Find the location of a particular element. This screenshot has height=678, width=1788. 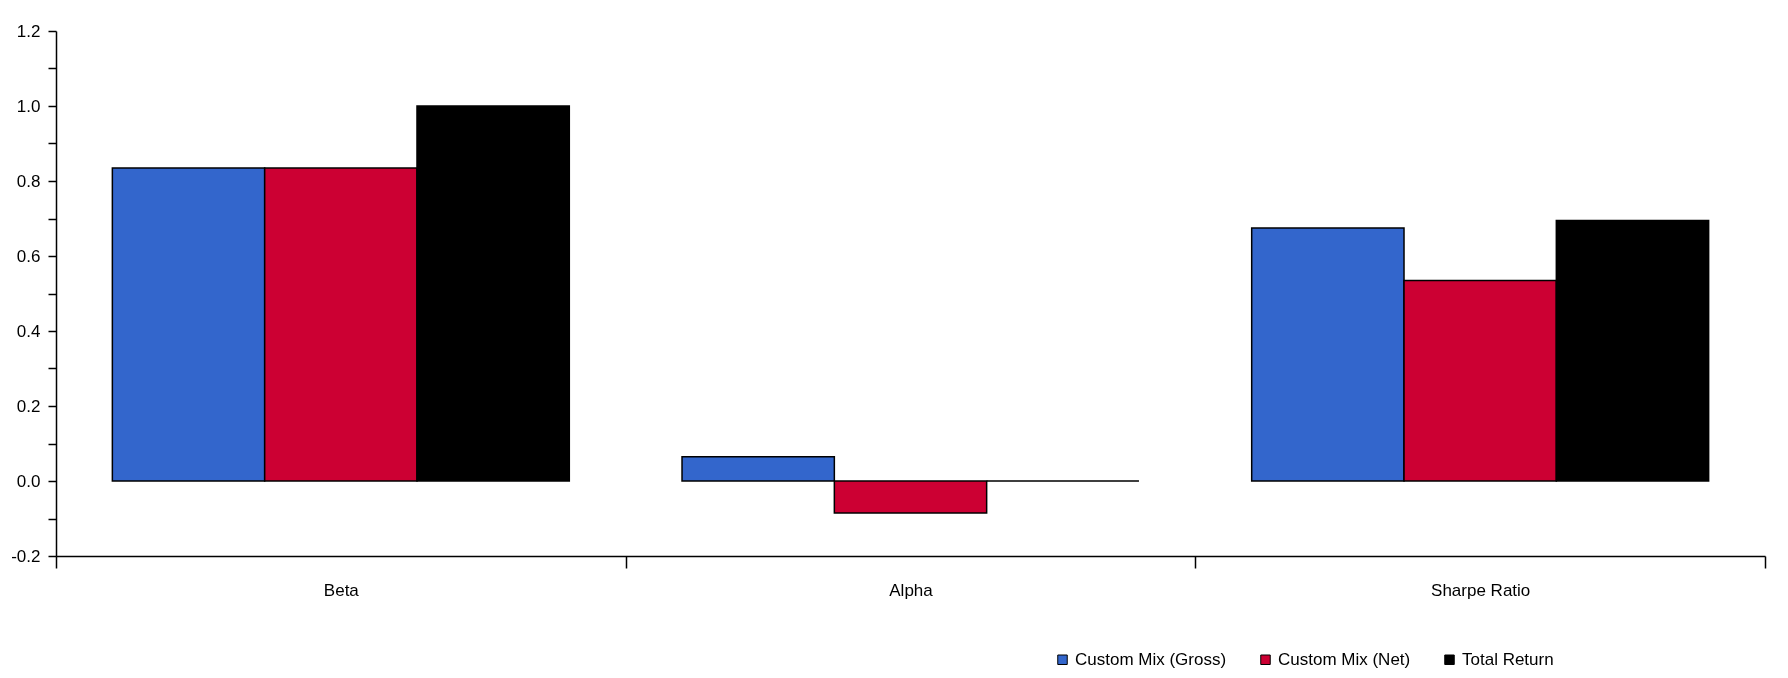

y-tick-label: 0.4 is located at coordinates (28, 331).